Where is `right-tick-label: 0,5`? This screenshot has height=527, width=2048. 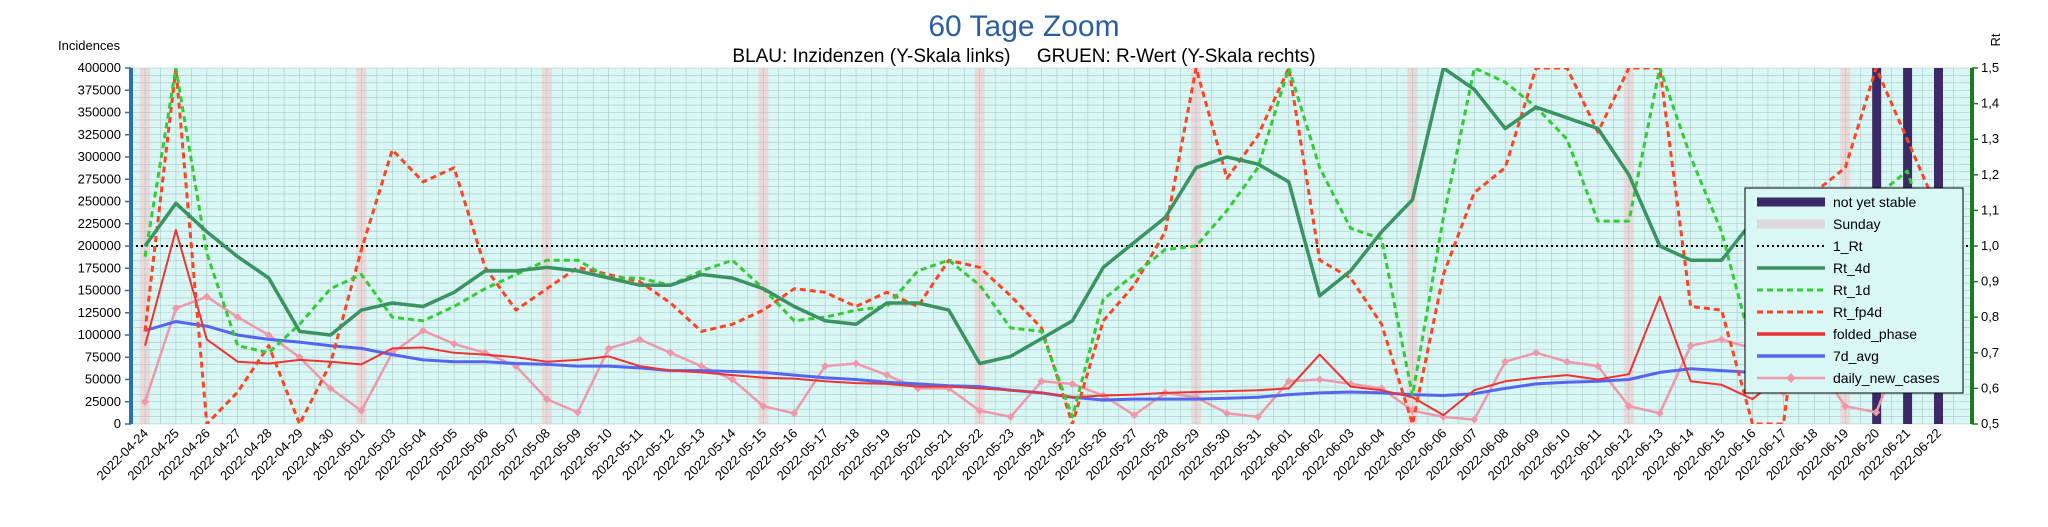 right-tick-label: 0,5 is located at coordinates (1990, 423).